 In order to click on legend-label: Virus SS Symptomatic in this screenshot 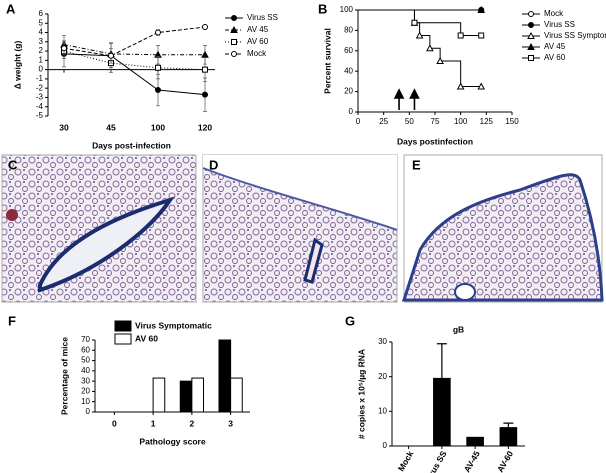, I will do `click(575, 35)`.